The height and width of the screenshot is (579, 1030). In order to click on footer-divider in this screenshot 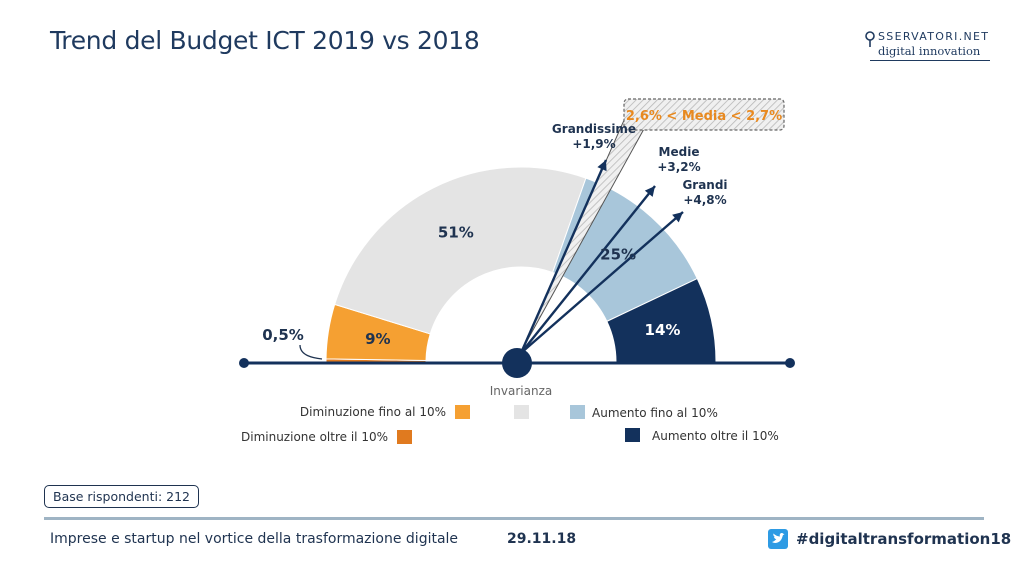, I will do `click(514, 518)`.